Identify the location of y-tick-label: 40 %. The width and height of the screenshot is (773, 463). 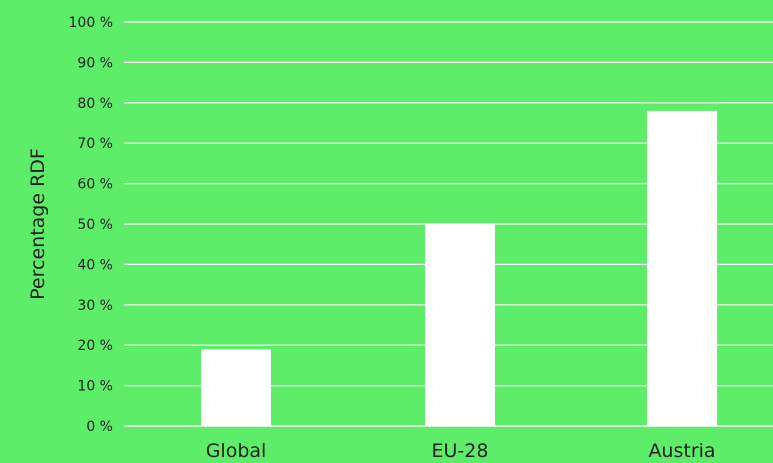
(95, 265).